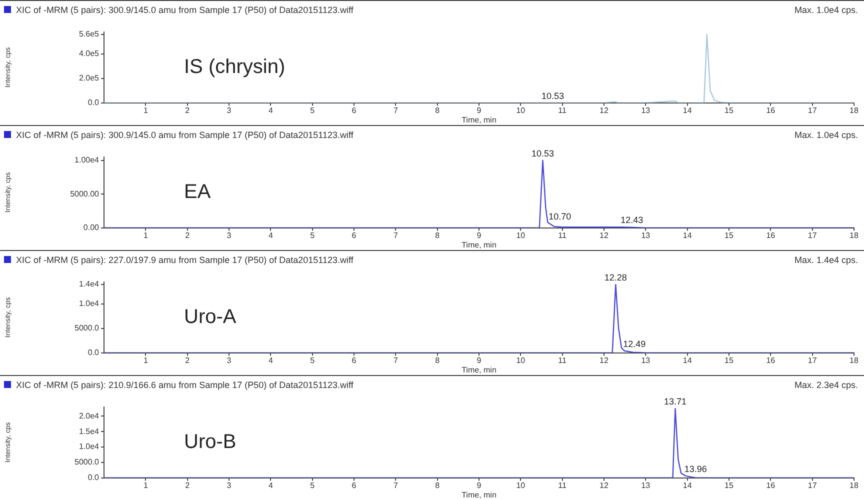 This screenshot has height=500, width=864. Describe the element at coordinates (89, 431) in the screenshot. I see `y-tick-label: 1.5e4` at that location.